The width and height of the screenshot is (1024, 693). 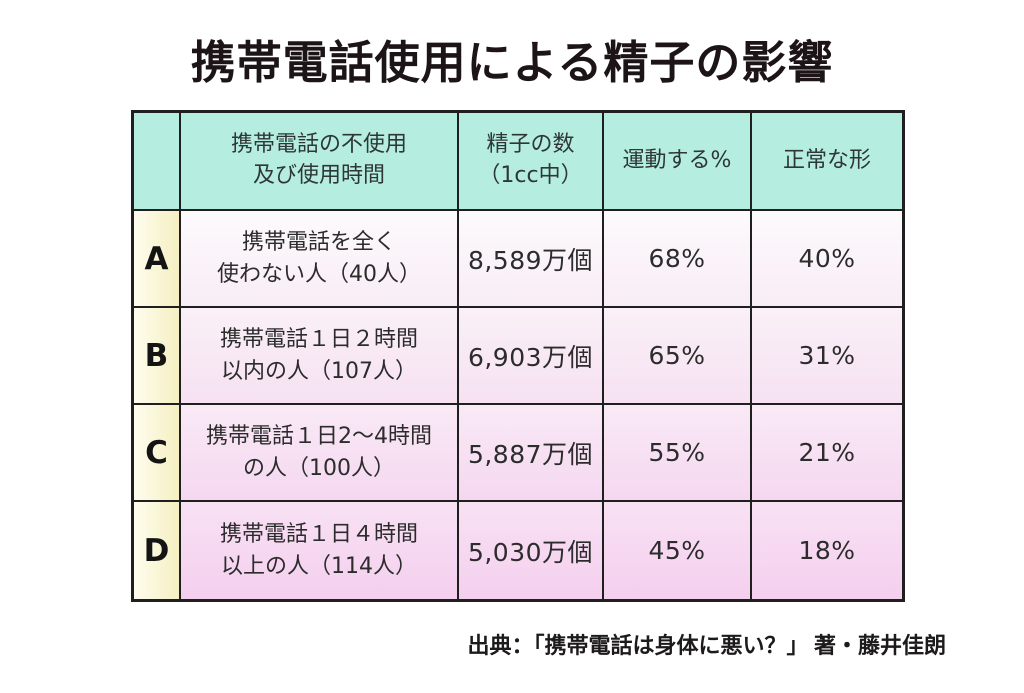 What do you see at coordinates (531, 259) in the screenshot?
I see `row-a-sperm-count: 8,589万個` at bounding box center [531, 259].